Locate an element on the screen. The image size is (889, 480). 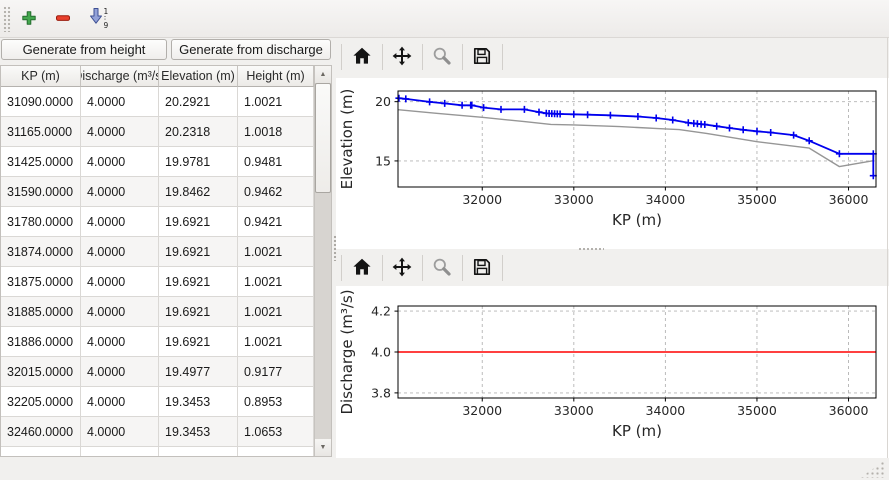
table-cell: 32460.0000 is located at coordinates (41, 432).